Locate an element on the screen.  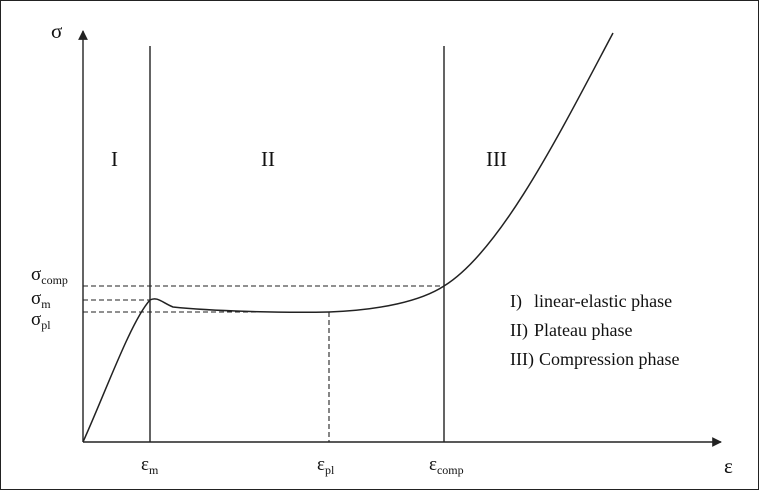
phase-label-I: I is located at coordinates (114, 159).